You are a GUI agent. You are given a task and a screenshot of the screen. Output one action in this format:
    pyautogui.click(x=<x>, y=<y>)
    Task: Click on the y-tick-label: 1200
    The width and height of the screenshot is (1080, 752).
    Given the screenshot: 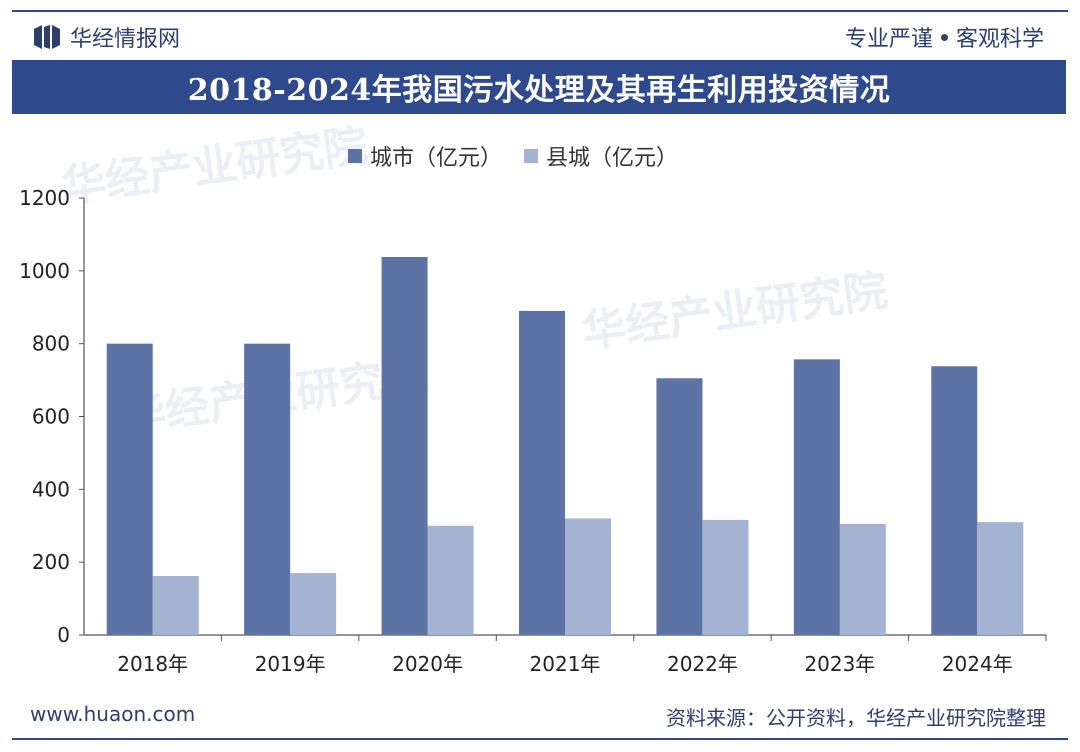 What is the action you would take?
    pyautogui.click(x=44, y=198)
    